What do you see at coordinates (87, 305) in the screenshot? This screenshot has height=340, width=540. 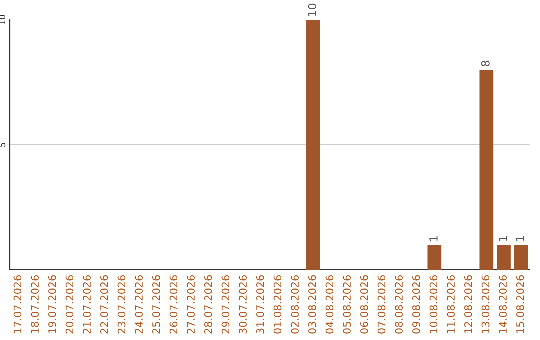 I see `x-tick-label: 21.07.2026` at bounding box center [87, 305].